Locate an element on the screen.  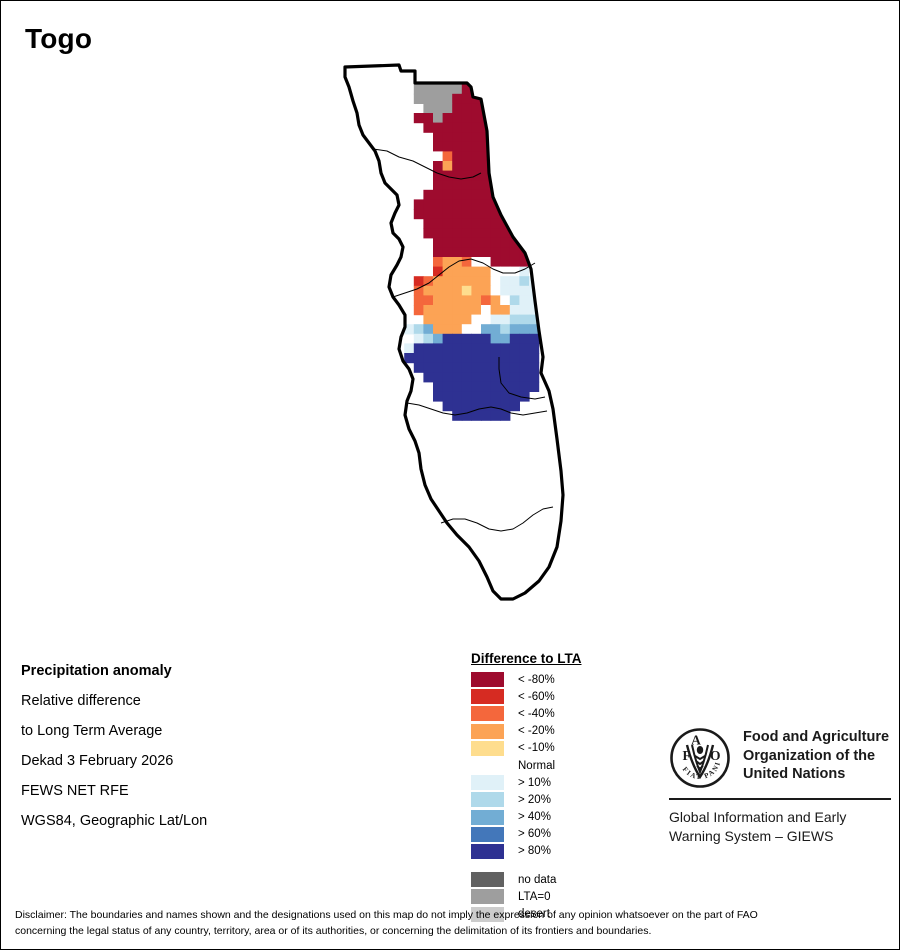
legend-entry-5: Normal is located at coordinates (561, 765).